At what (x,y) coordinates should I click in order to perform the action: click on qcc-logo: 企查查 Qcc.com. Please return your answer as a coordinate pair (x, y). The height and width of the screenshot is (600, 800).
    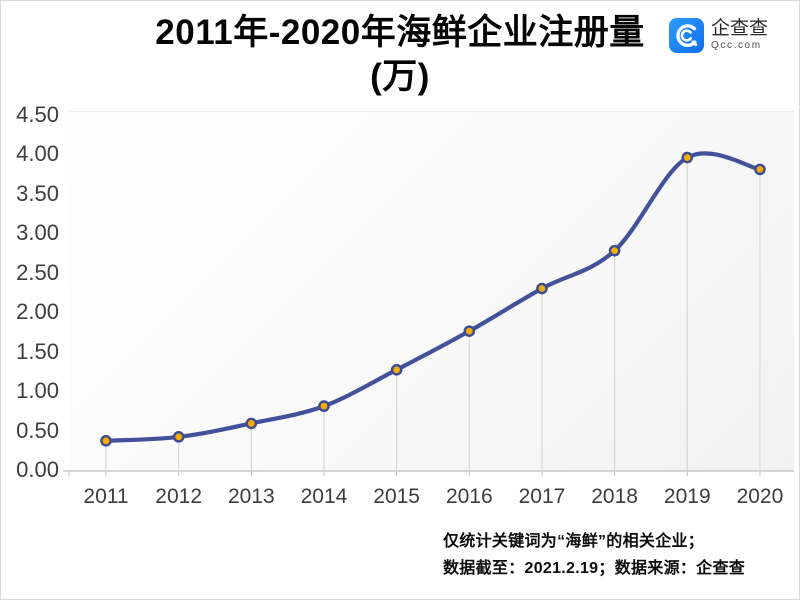
    Looking at the image, I should click on (718, 35).